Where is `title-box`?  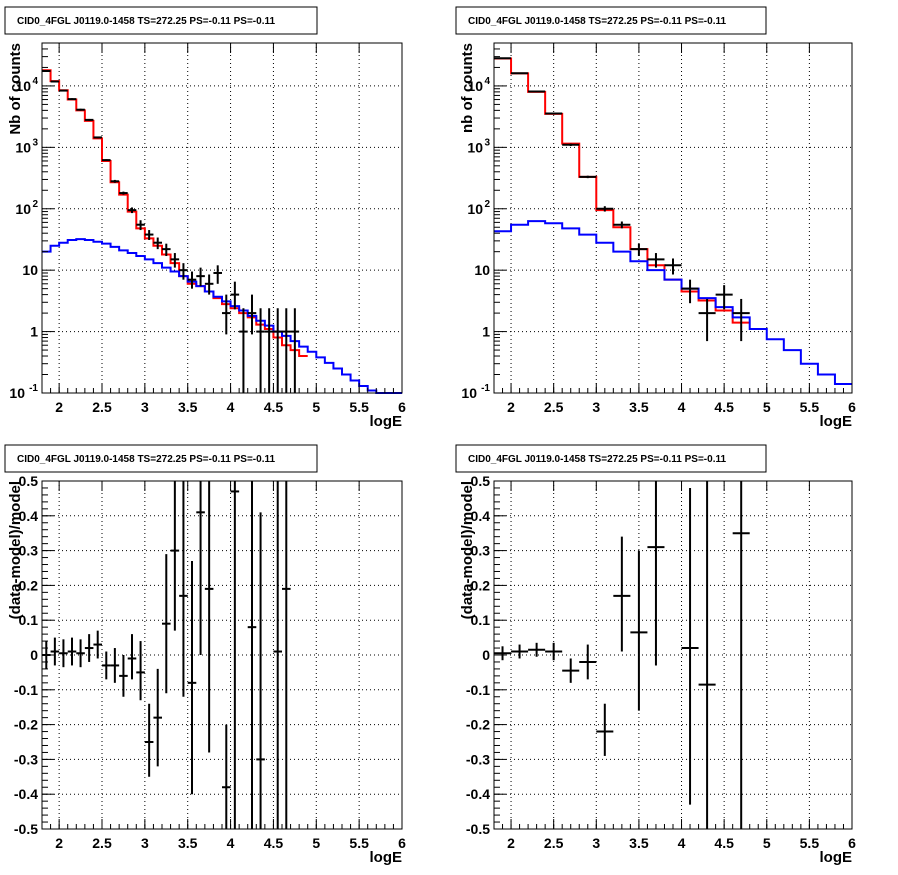 title-box is located at coordinates (161, 458).